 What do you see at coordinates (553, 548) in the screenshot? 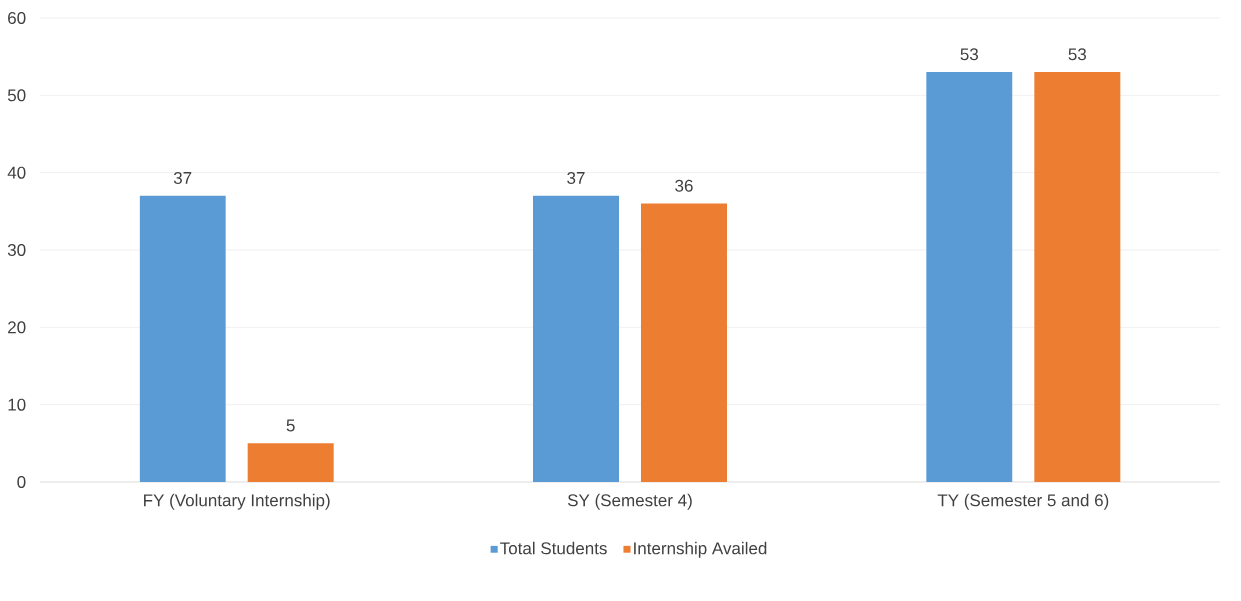
I see `legend-label: Total Students` at bounding box center [553, 548].